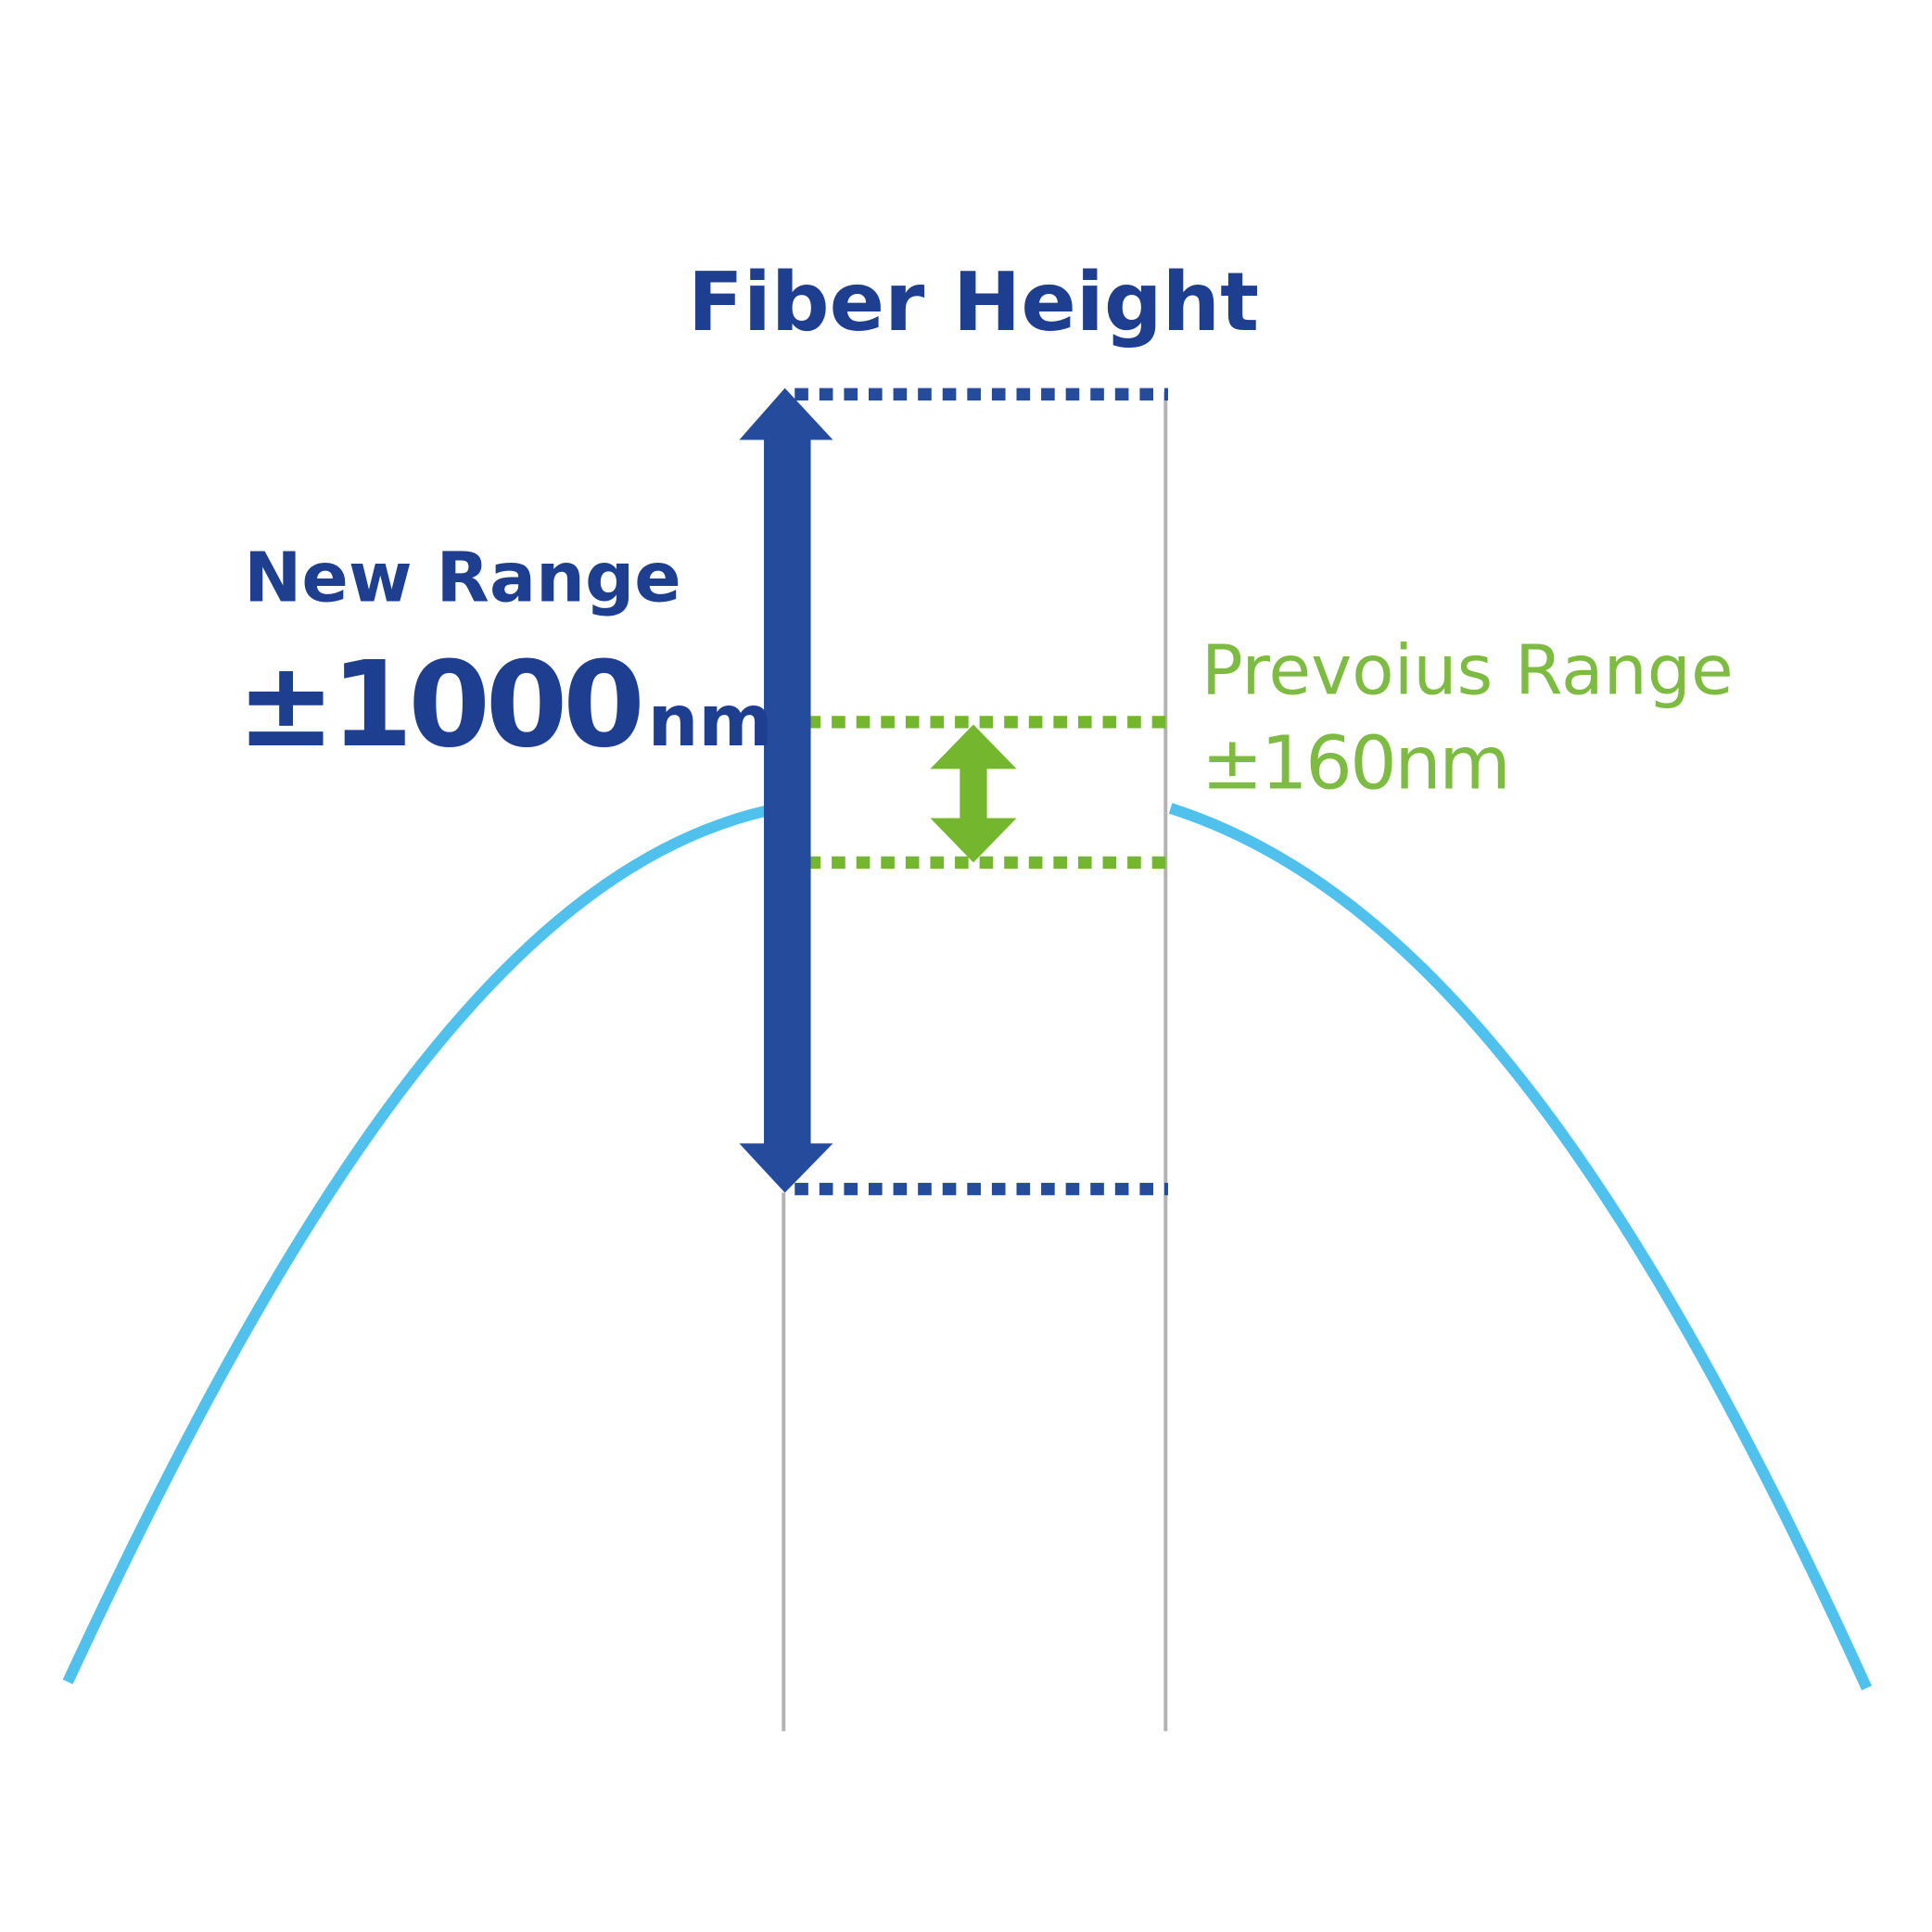  What do you see at coordinates (973, 302) in the screenshot?
I see `diagram-title: Fiber Height` at bounding box center [973, 302].